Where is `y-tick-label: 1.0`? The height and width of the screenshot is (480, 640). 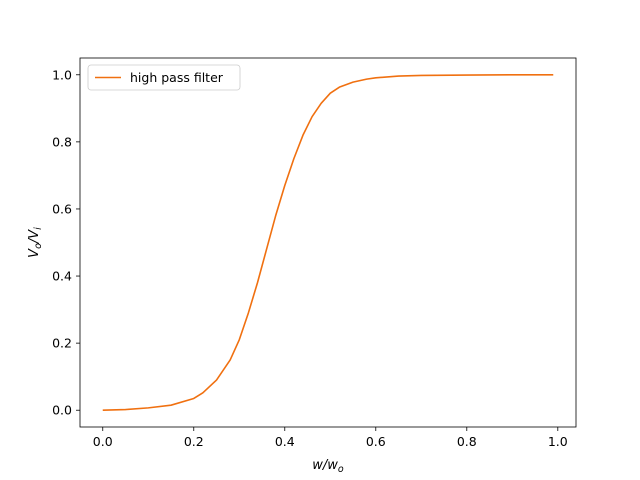
y-tick-label: 1.0 is located at coordinates (62, 74).